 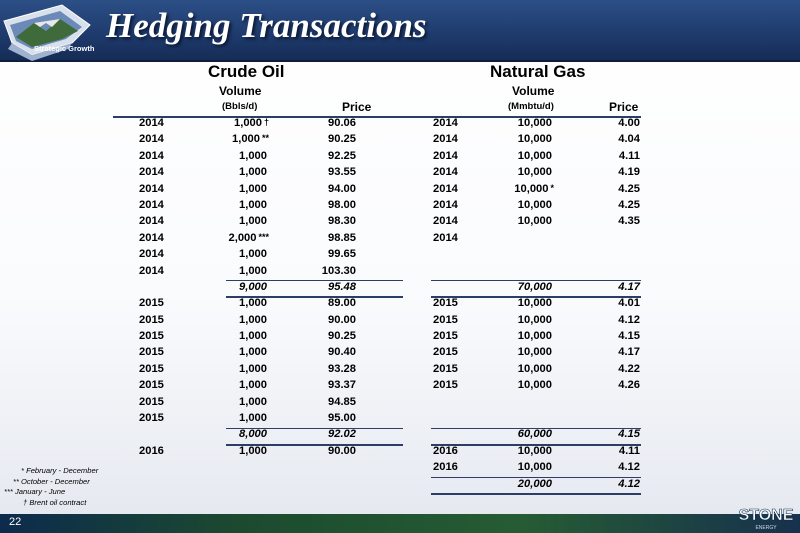 I want to click on cell-oil-price: 93.37, so click(x=342, y=385).